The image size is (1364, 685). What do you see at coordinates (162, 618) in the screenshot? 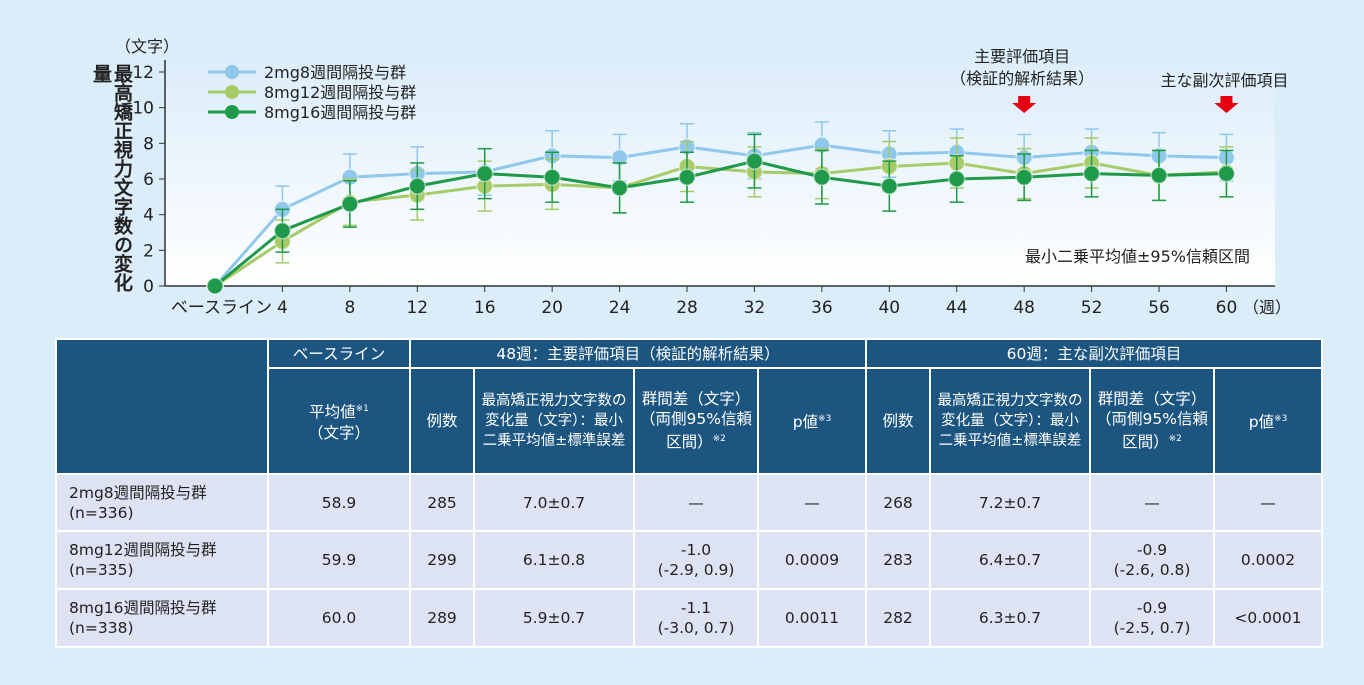
I see `group-label: 8mg16週間隔投与群 (n=338)` at bounding box center [162, 618].